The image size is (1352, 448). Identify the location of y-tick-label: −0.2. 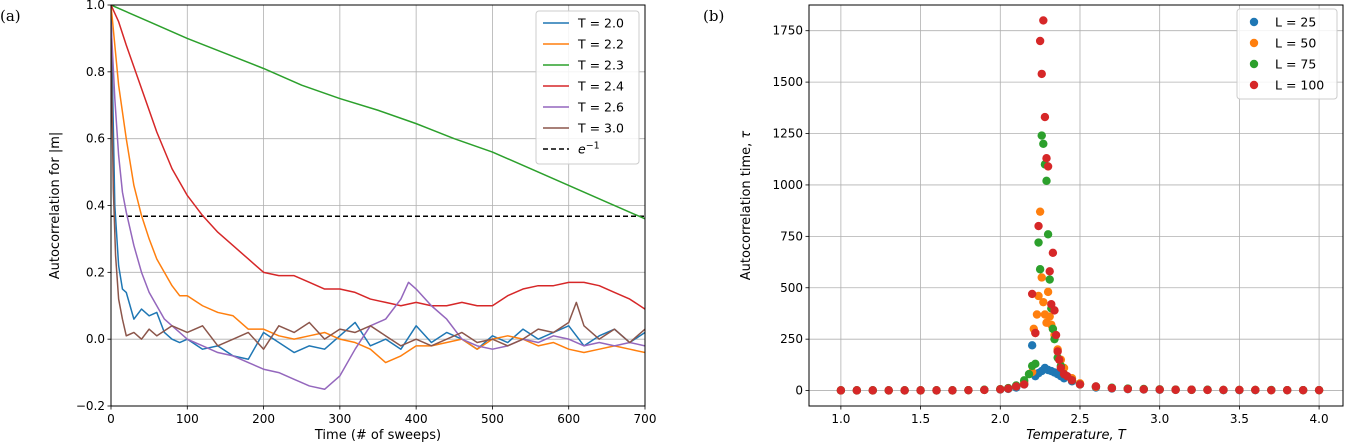
(90, 406).